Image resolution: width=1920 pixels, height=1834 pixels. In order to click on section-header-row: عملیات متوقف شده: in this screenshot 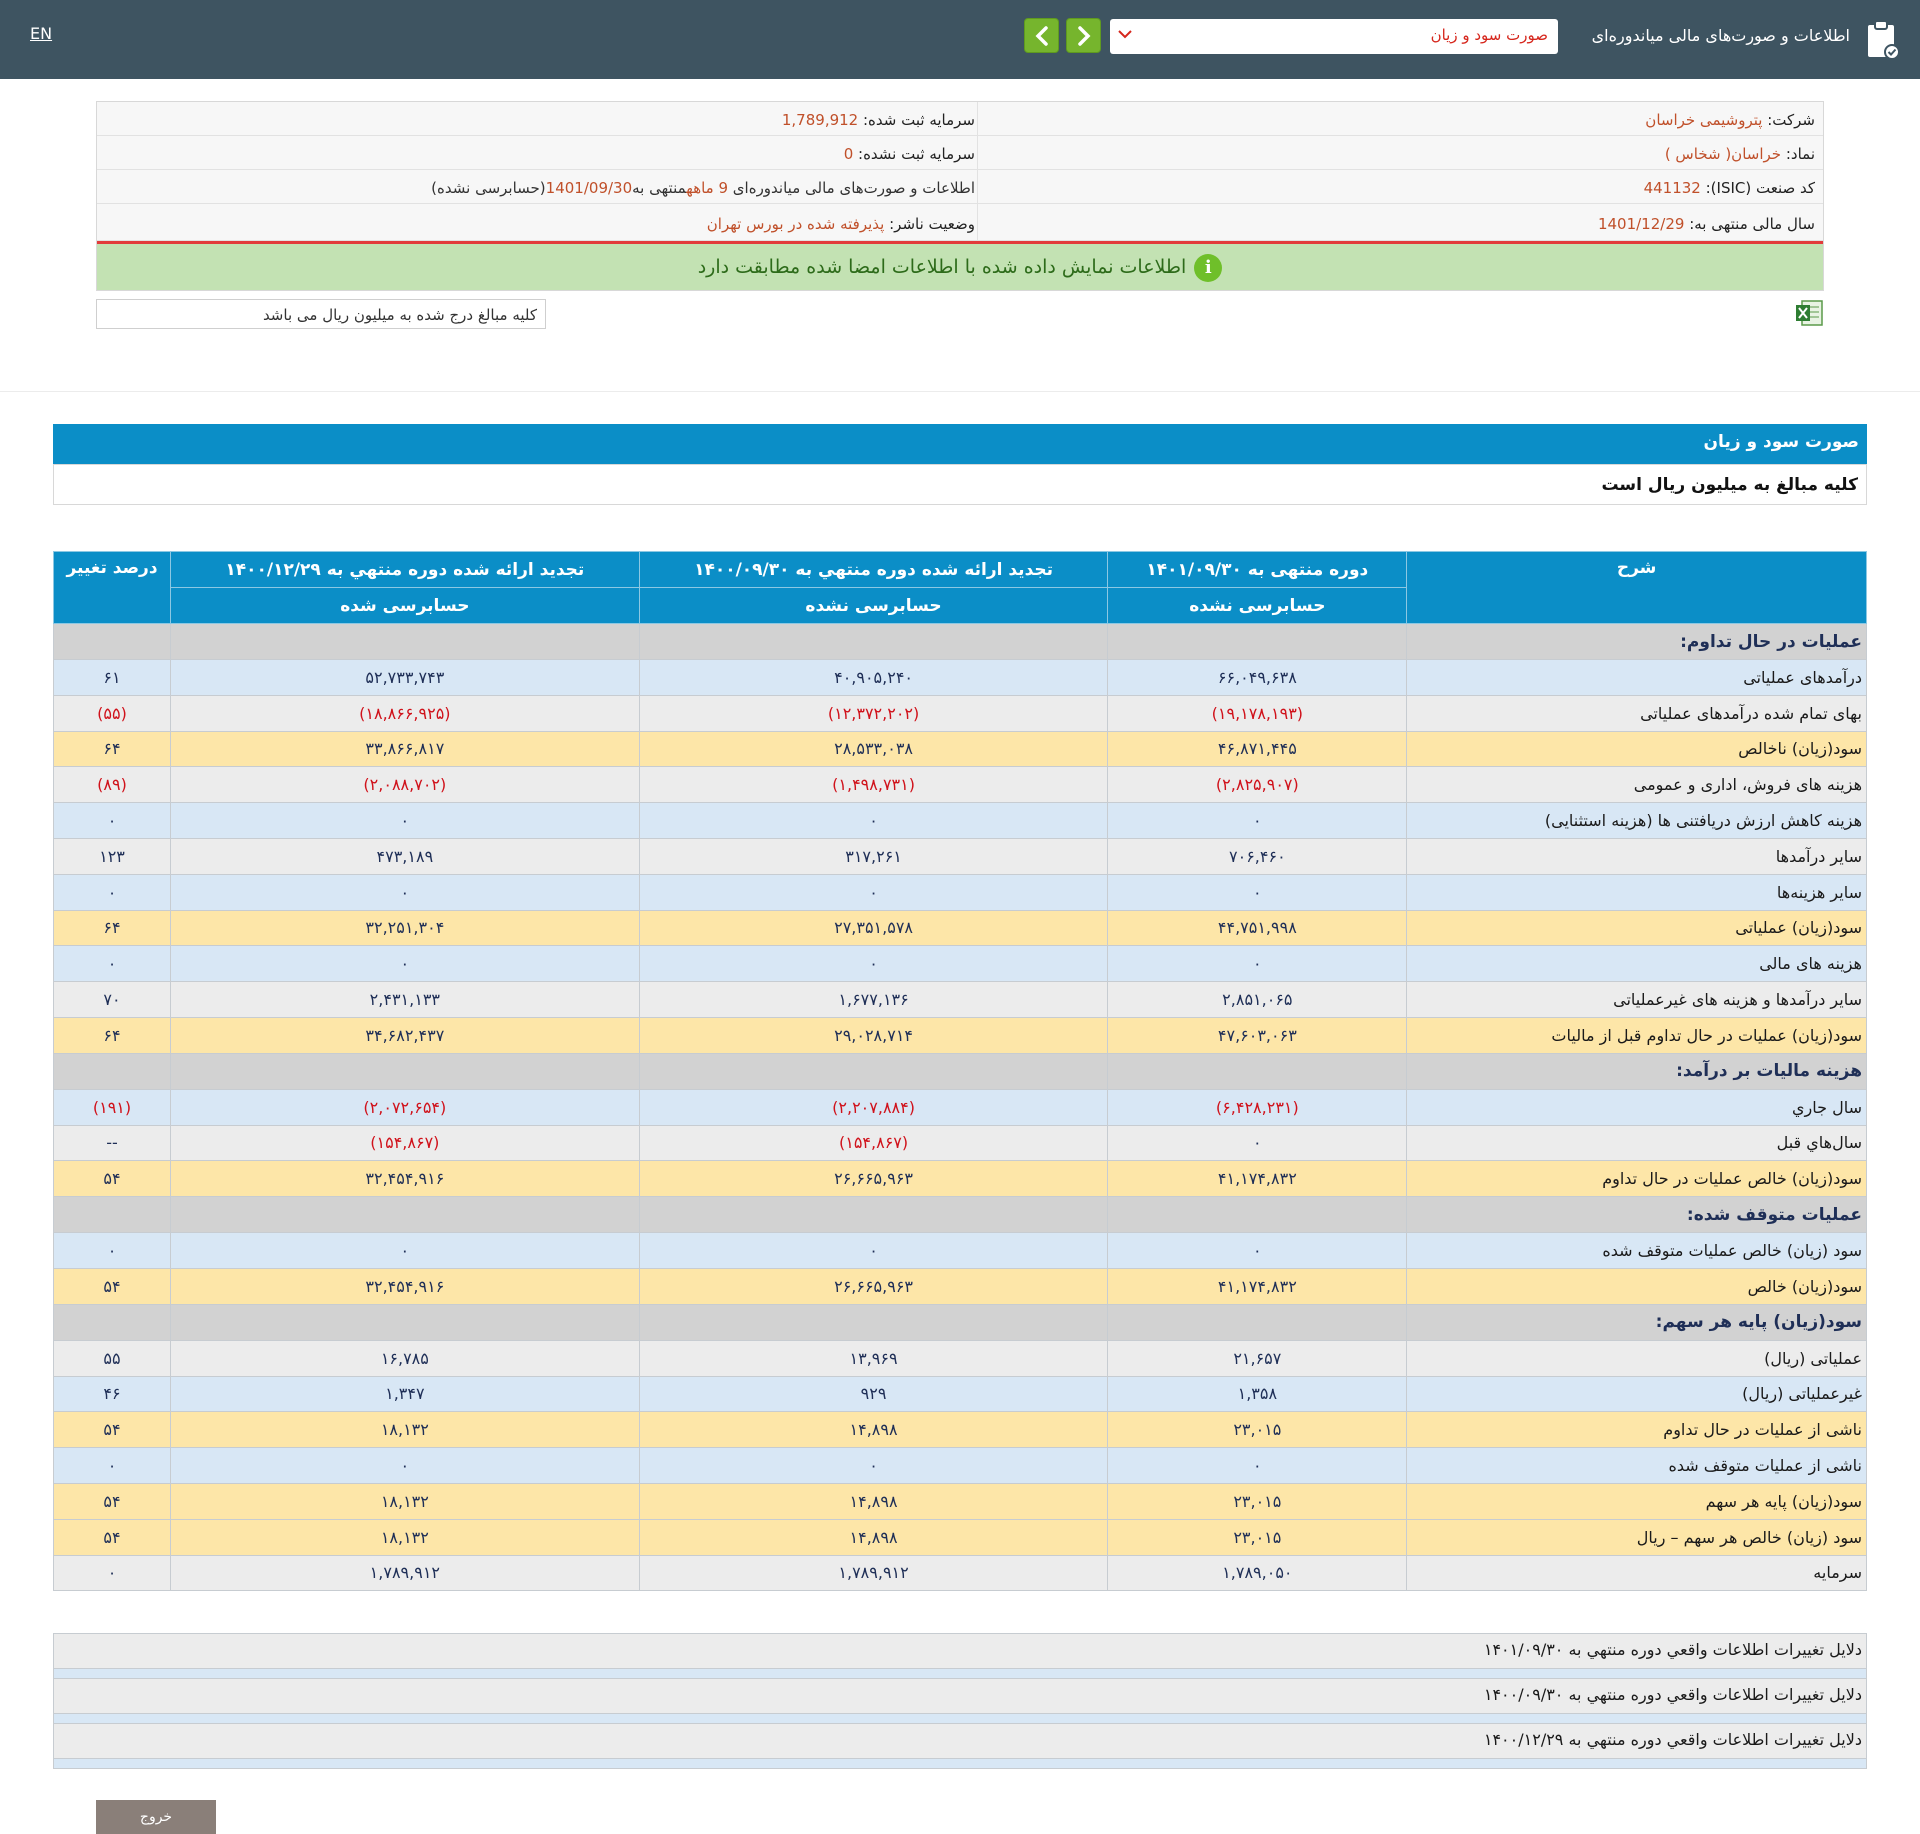, I will do `click(960, 1215)`.